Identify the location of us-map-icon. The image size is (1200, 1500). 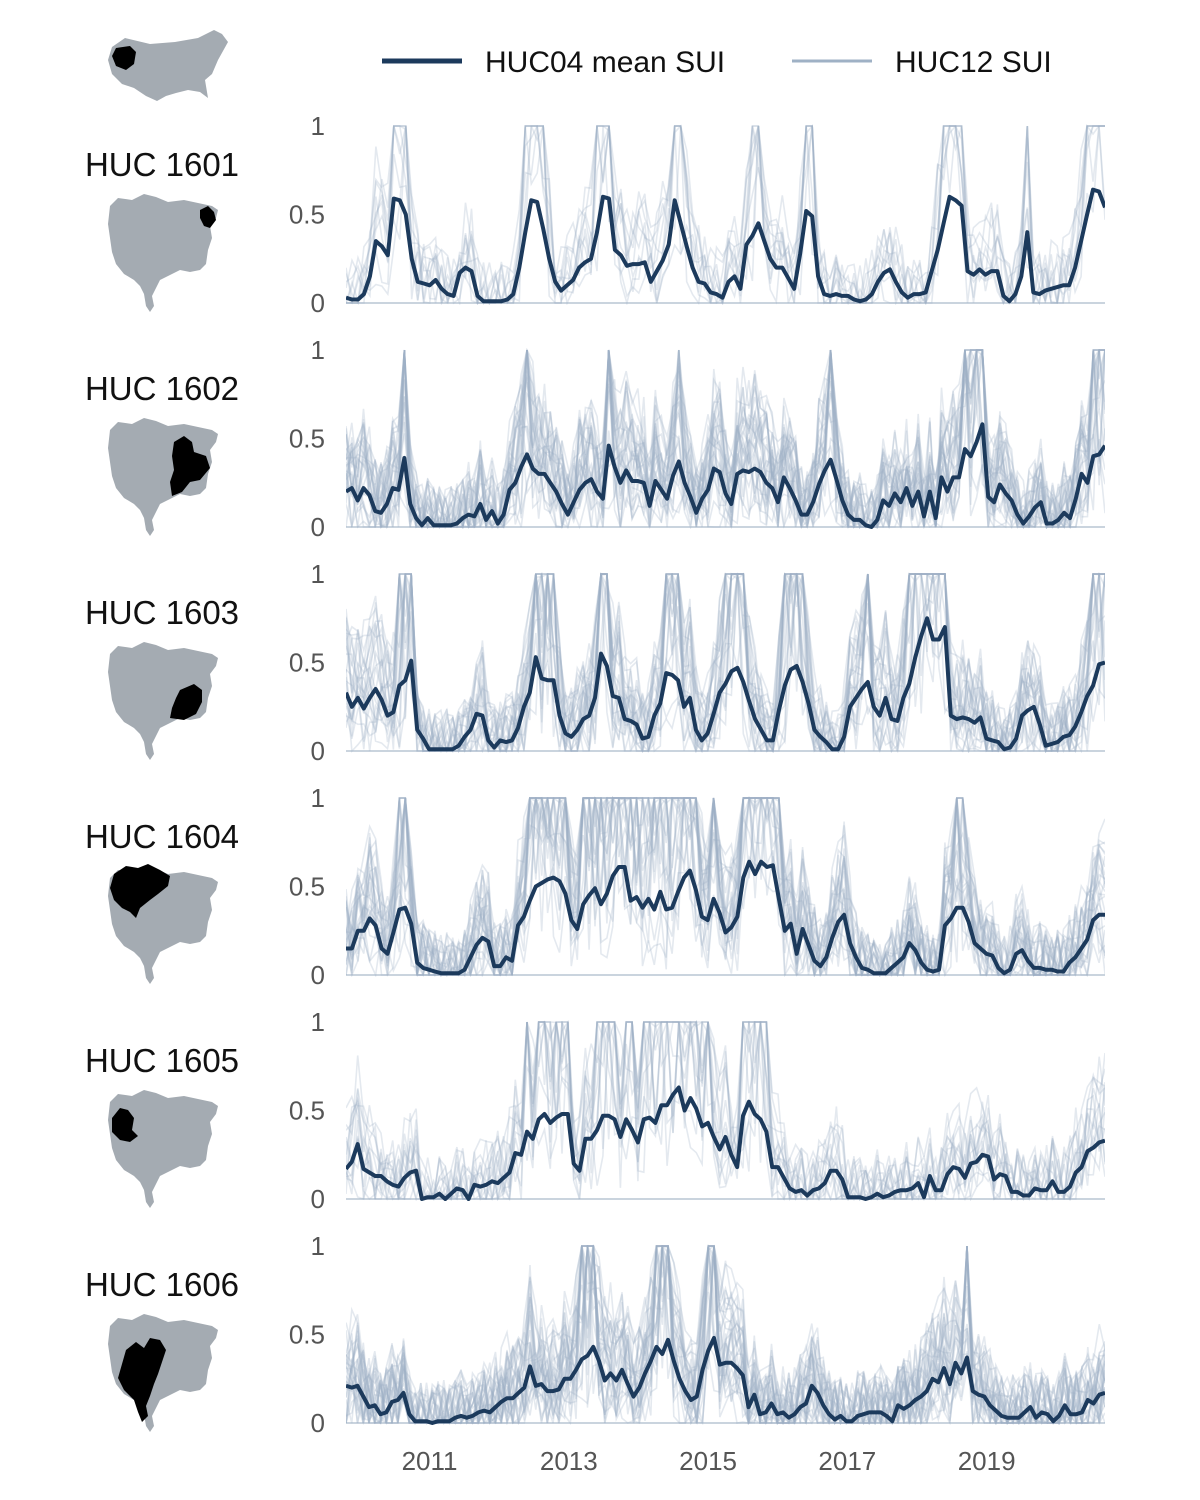
(168, 65).